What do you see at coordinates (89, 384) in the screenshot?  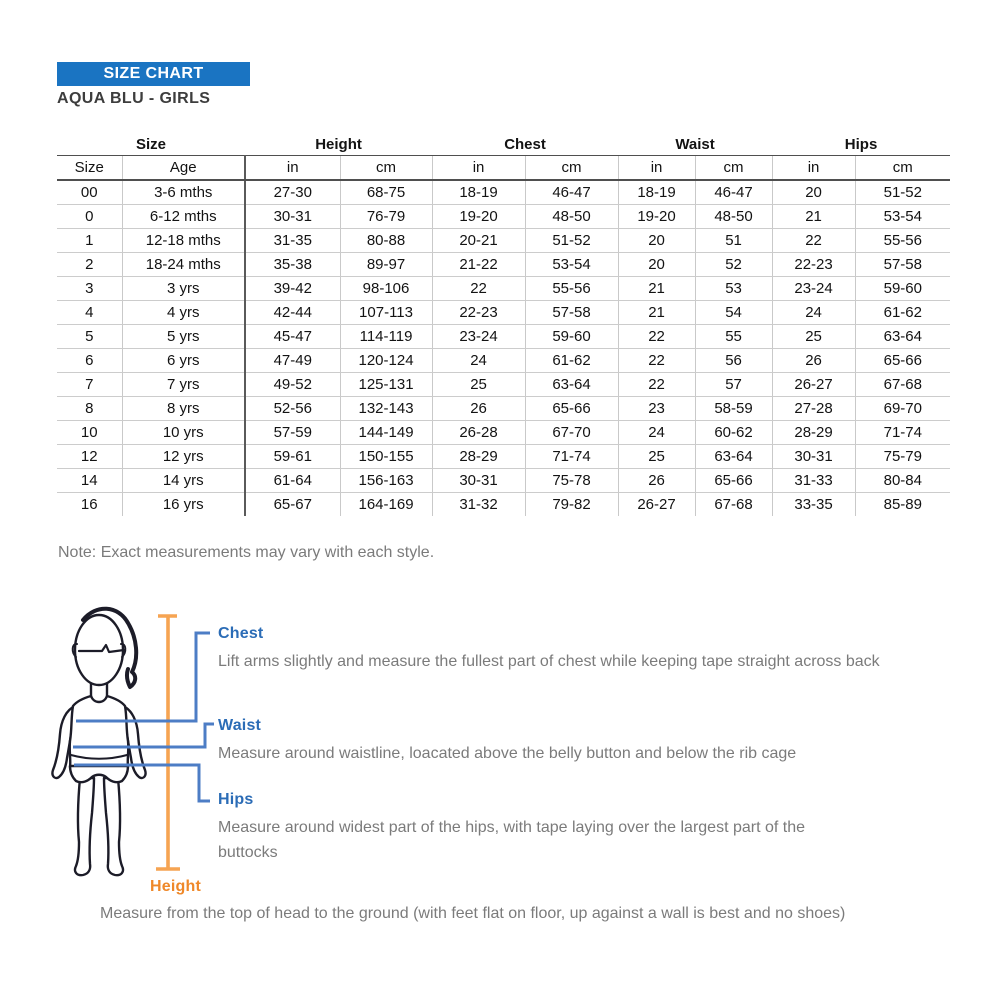 I see `table-cell: 7` at bounding box center [89, 384].